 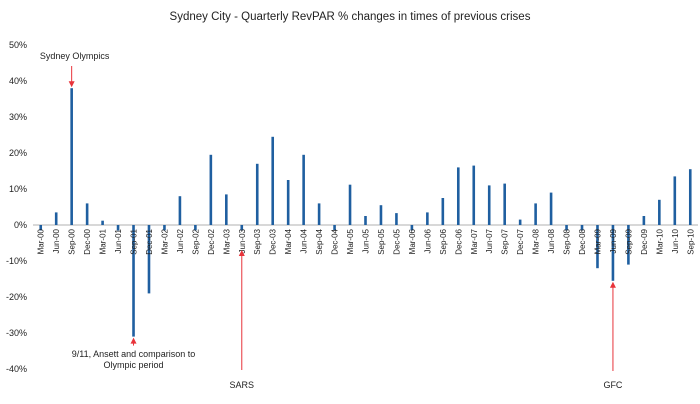 What do you see at coordinates (335, 241) in the screenshot?
I see `x-tick-label: Dec-04` at bounding box center [335, 241].